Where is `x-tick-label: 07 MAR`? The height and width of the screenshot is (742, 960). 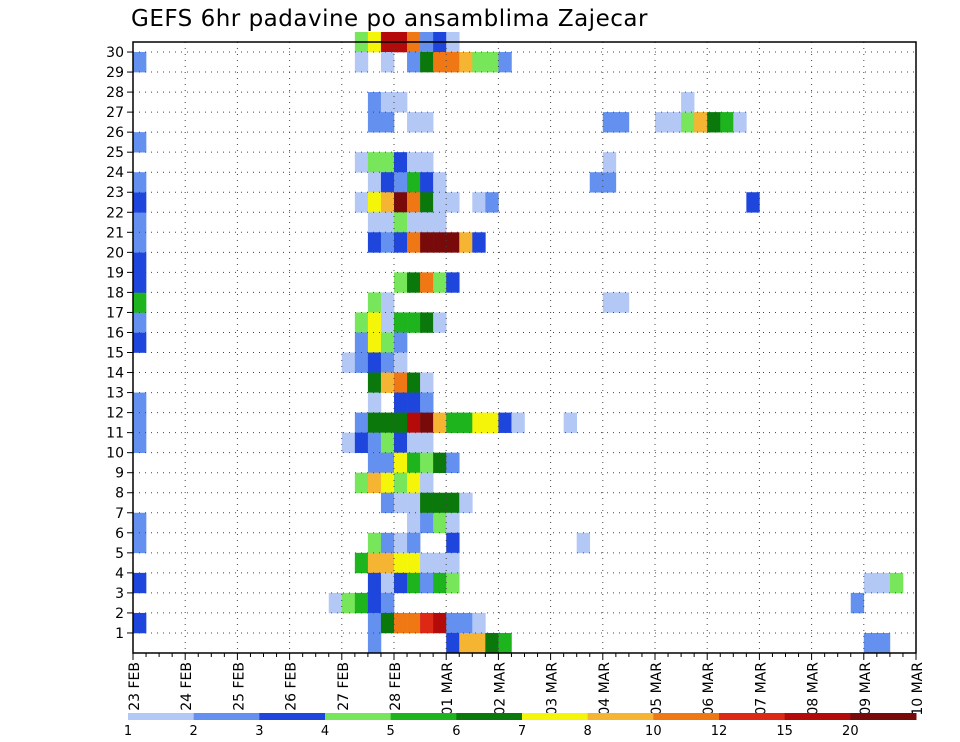
x-tick-label: 07 MAR is located at coordinates (761, 689).